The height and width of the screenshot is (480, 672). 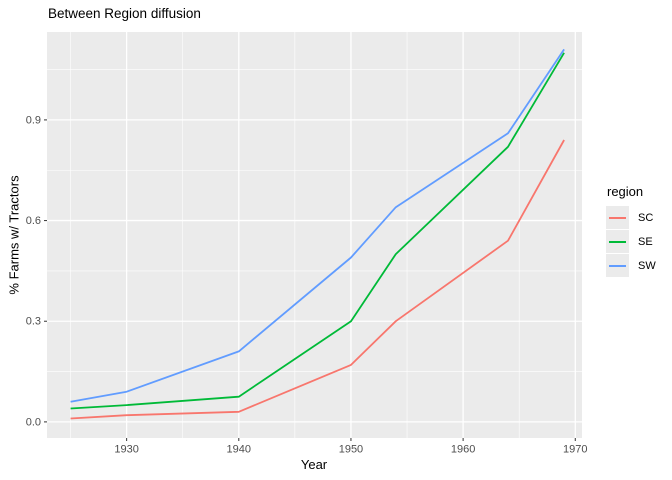 What do you see at coordinates (33, 221) in the screenshot?
I see `y-tick-label: 0.6` at bounding box center [33, 221].